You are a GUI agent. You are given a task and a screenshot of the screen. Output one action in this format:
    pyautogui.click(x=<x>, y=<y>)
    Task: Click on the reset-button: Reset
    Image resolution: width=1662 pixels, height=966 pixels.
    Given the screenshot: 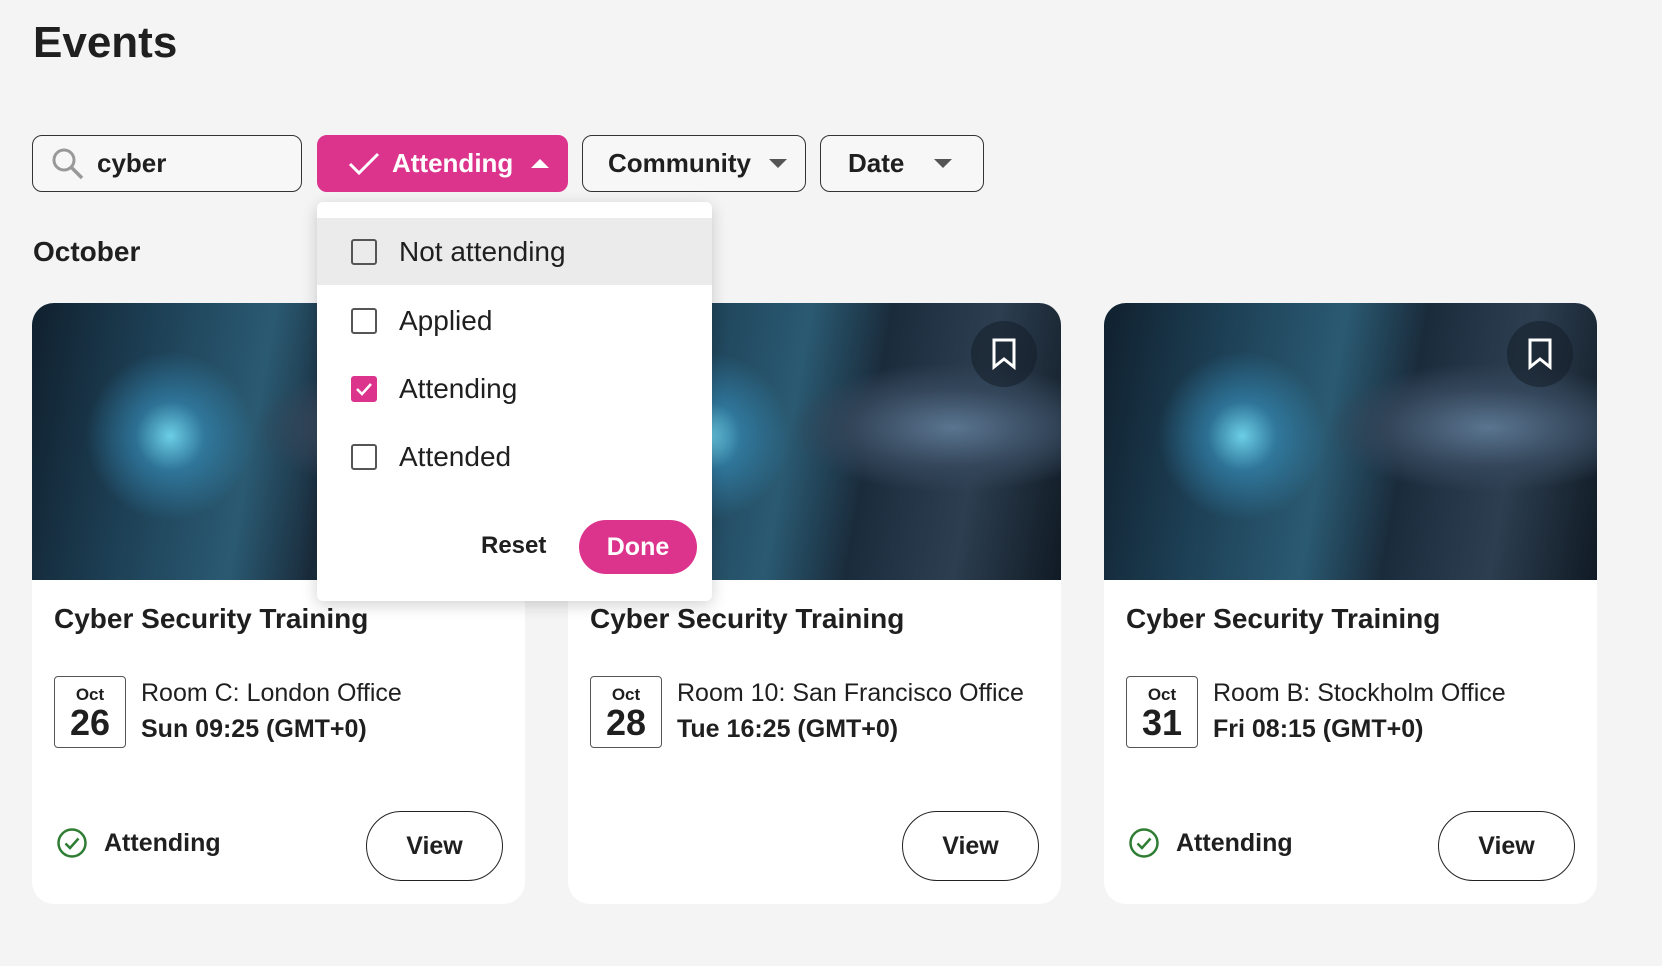 What is the action you would take?
    pyautogui.click(x=514, y=545)
    